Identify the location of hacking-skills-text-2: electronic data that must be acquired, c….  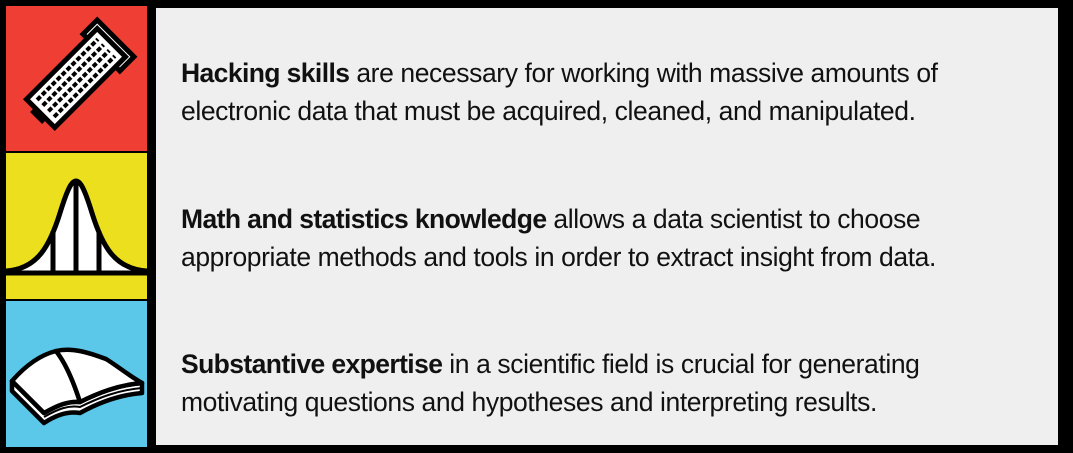
(548, 111).